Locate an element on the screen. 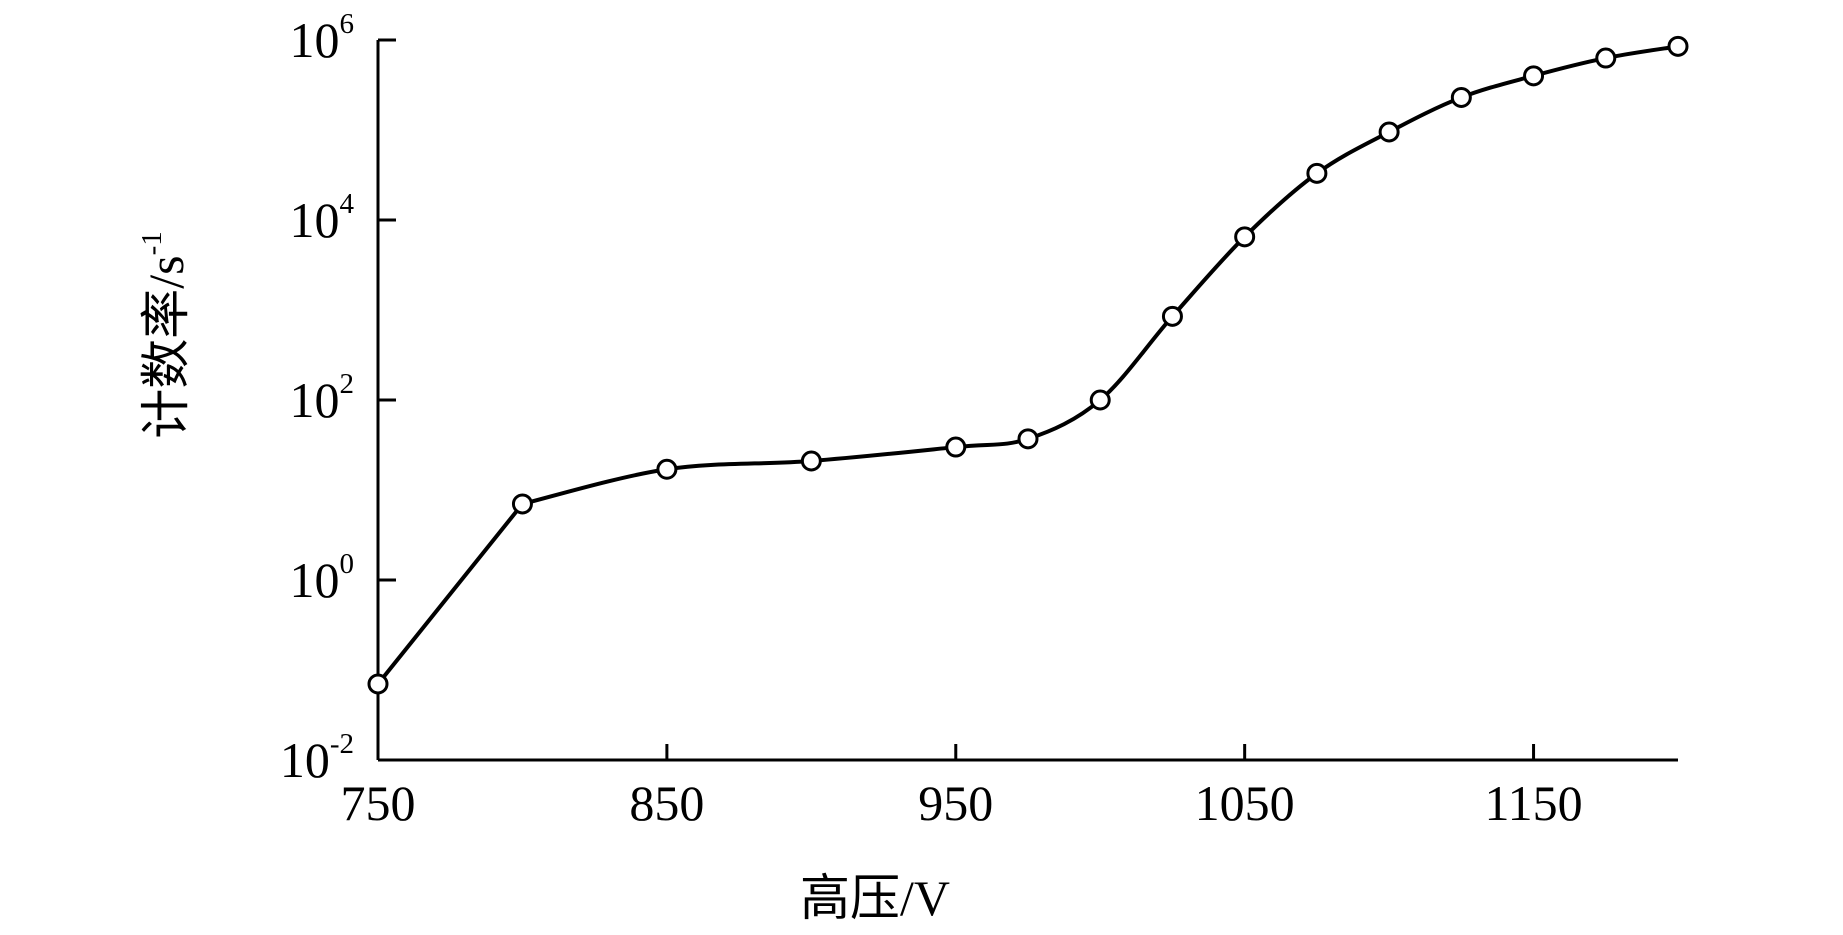 The height and width of the screenshot is (935, 1843). y-ticks: 10⁻² 10⁰ 10² 10⁴ 10⁶ is located at coordinates (338, 398).